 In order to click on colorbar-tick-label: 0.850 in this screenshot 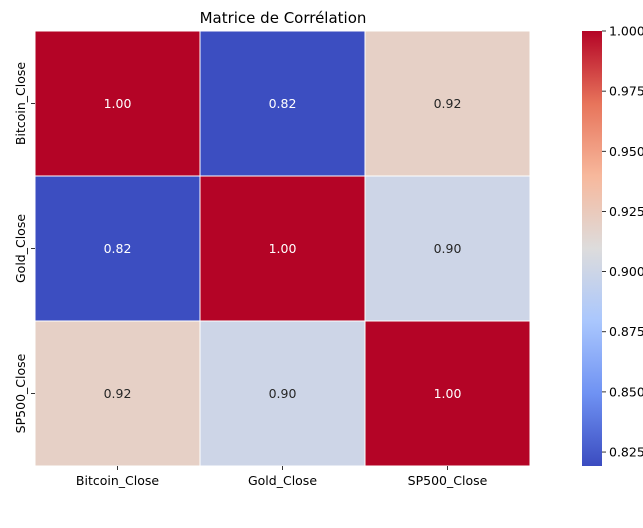, I will do `click(626, 391)`.